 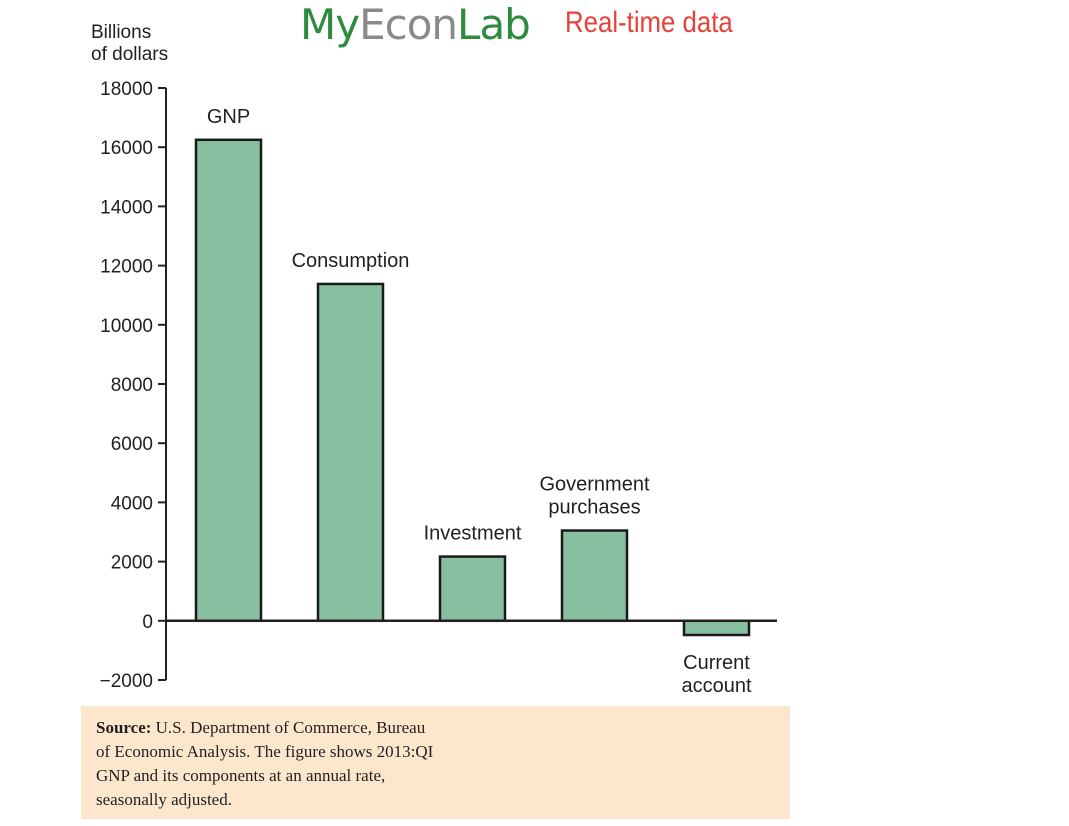 I want to click on logo-my: My, so click(x=330, y=24).